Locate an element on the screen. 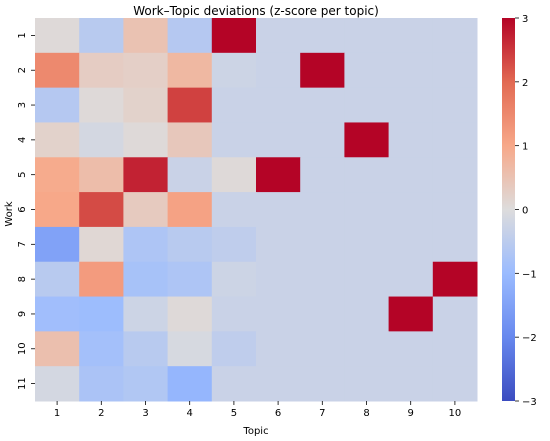 The width and height of the screenshot is (550, 441). colorbar-gradient is located at coordinates (508, 209).